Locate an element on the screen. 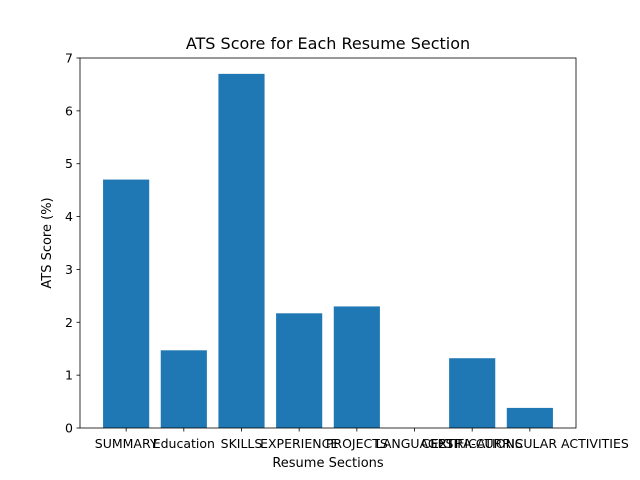 The image size is (640, 480). bar-certifications is located at coordinates (472, 393).